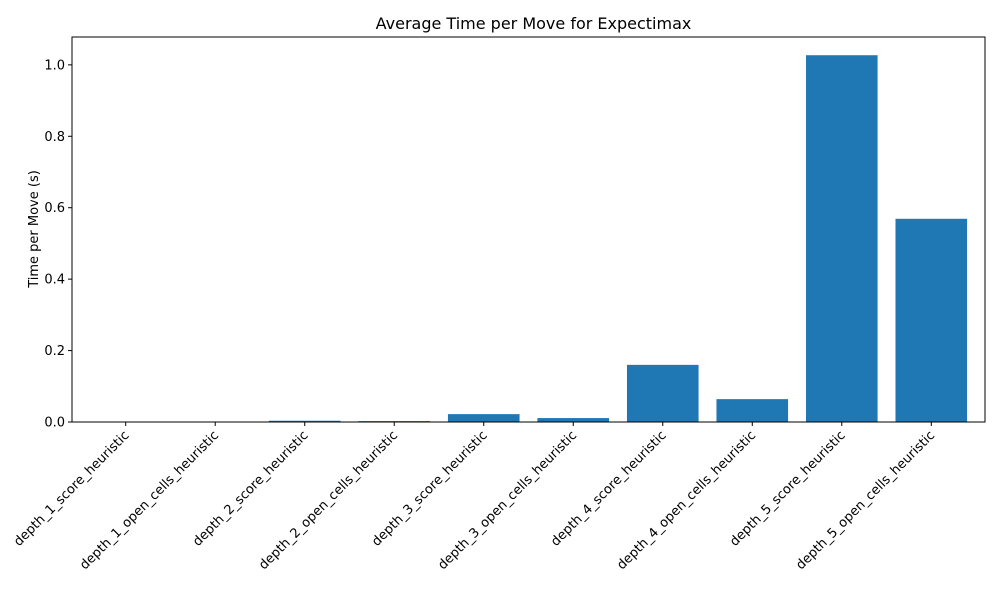 The width and height of the screenshot is (1000, 600). What do you see at coordinates (54, 65) in the screenshot?
I see `y-tick-label: 1.0` at bounding box center [54, 65].